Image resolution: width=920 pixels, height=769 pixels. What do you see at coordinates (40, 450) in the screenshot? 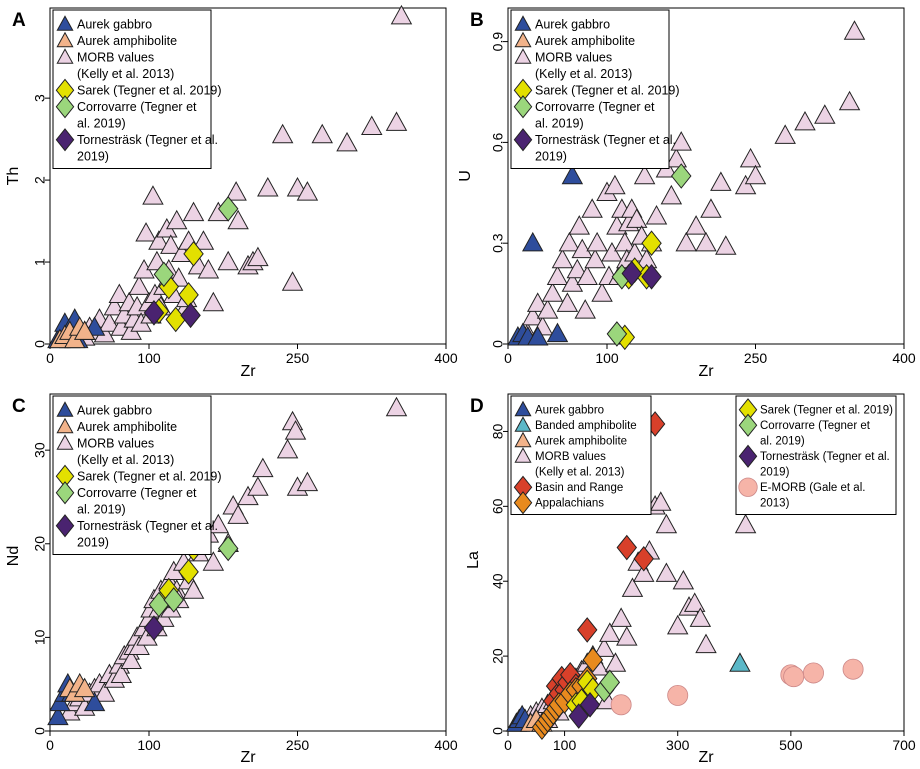
I see `y-tick-label: 30` at bounding box center [40, 450].